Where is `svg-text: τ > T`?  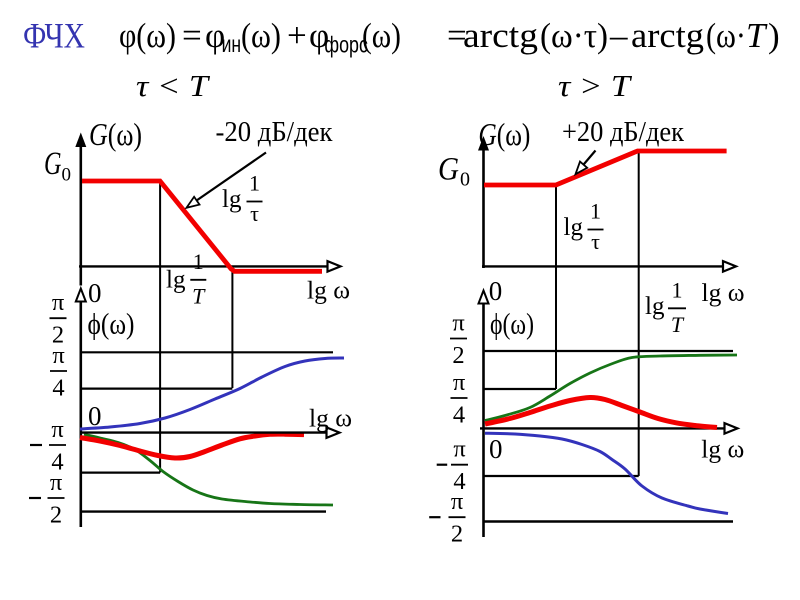 svg-text: τ > T is located at coordinates (595, 85).